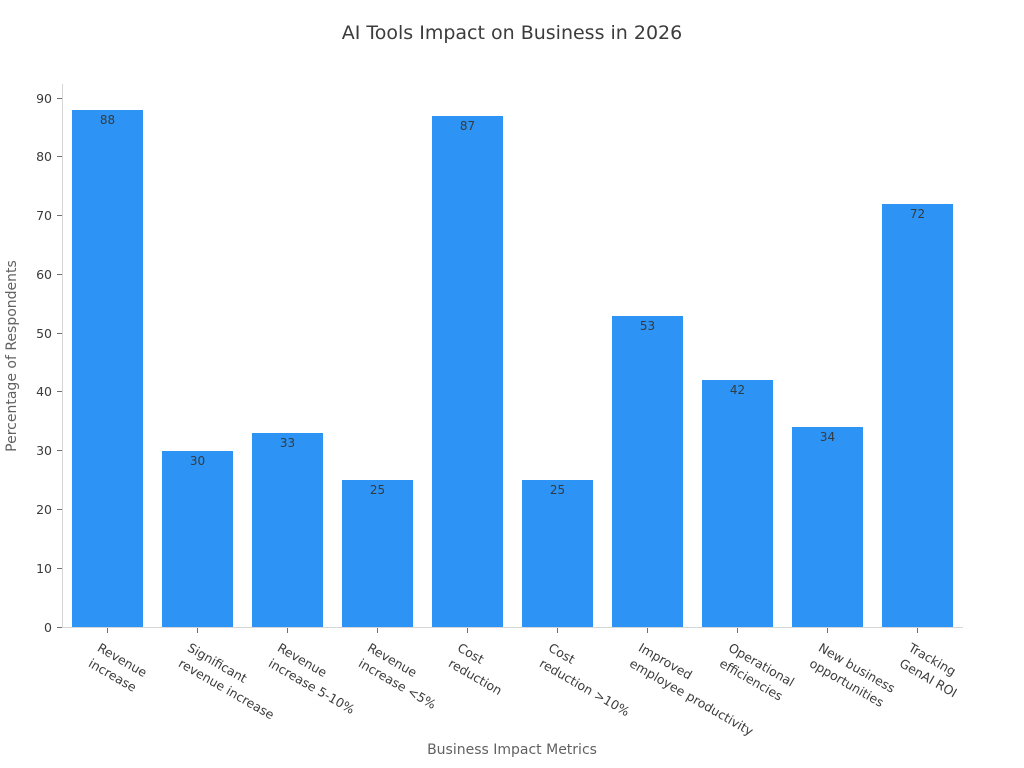 The height and width of the screenshot is (768, 1024). I want to click on y-tick-label: 90, so click(44, 98).